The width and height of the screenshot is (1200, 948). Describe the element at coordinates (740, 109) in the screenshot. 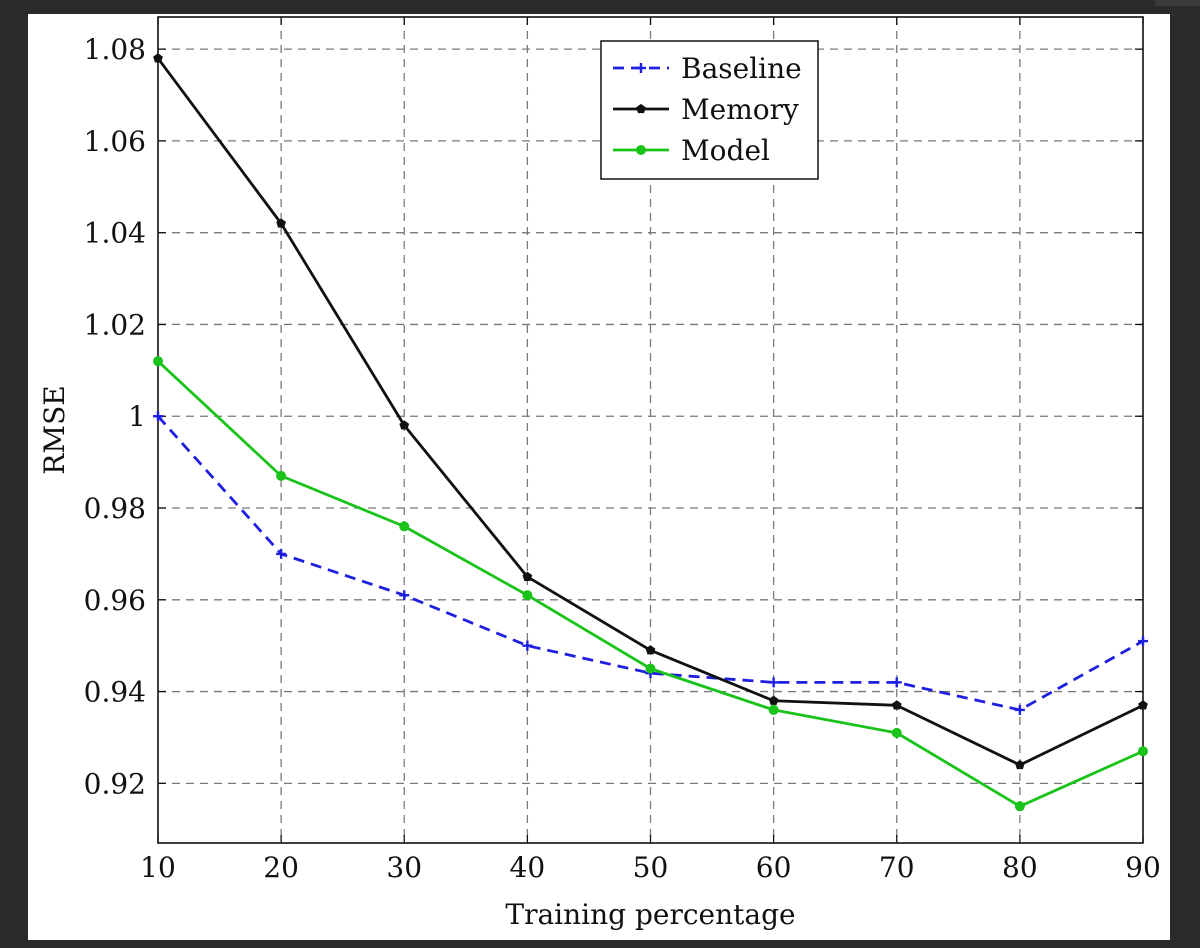

I see `legend-label-memory: Memory` at that location.